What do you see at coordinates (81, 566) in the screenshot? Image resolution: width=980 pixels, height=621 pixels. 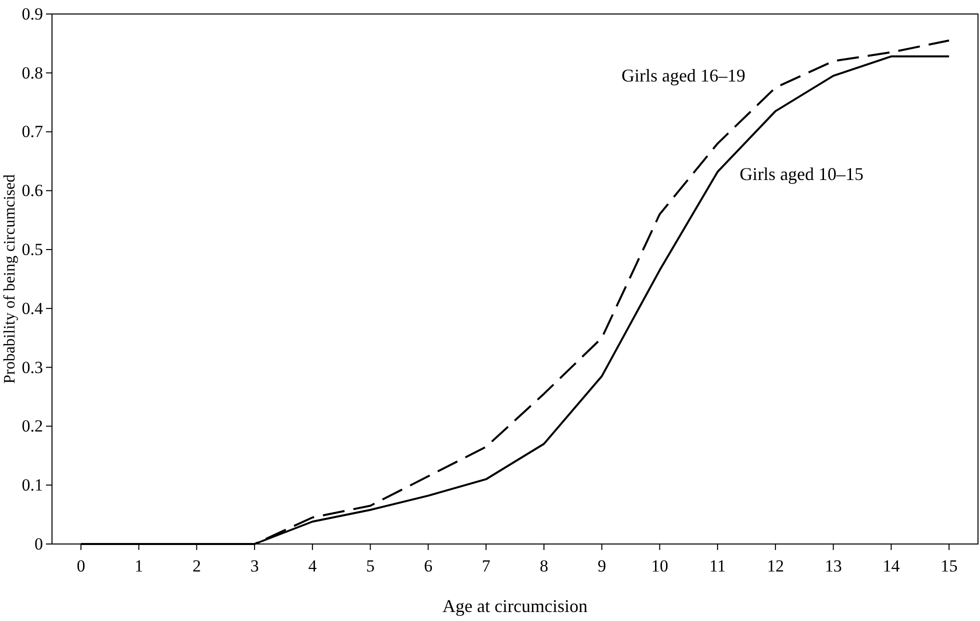 I see `x-tick-label: 0` at bounding box center [81, 566].